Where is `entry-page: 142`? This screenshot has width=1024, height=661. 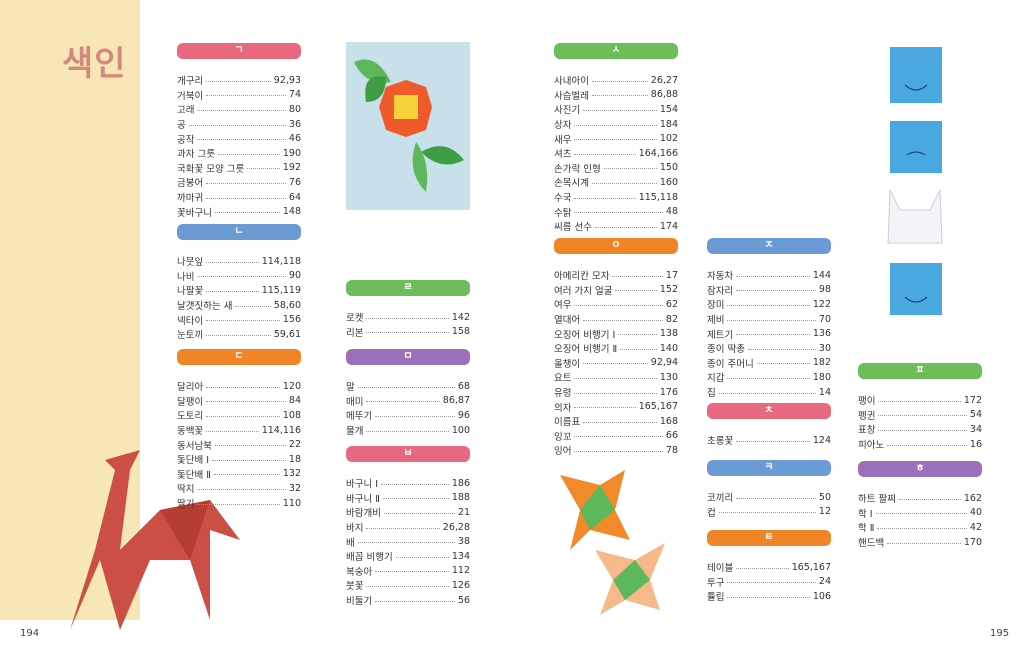
entry-page: 142 is located at coordinates (460, 317).